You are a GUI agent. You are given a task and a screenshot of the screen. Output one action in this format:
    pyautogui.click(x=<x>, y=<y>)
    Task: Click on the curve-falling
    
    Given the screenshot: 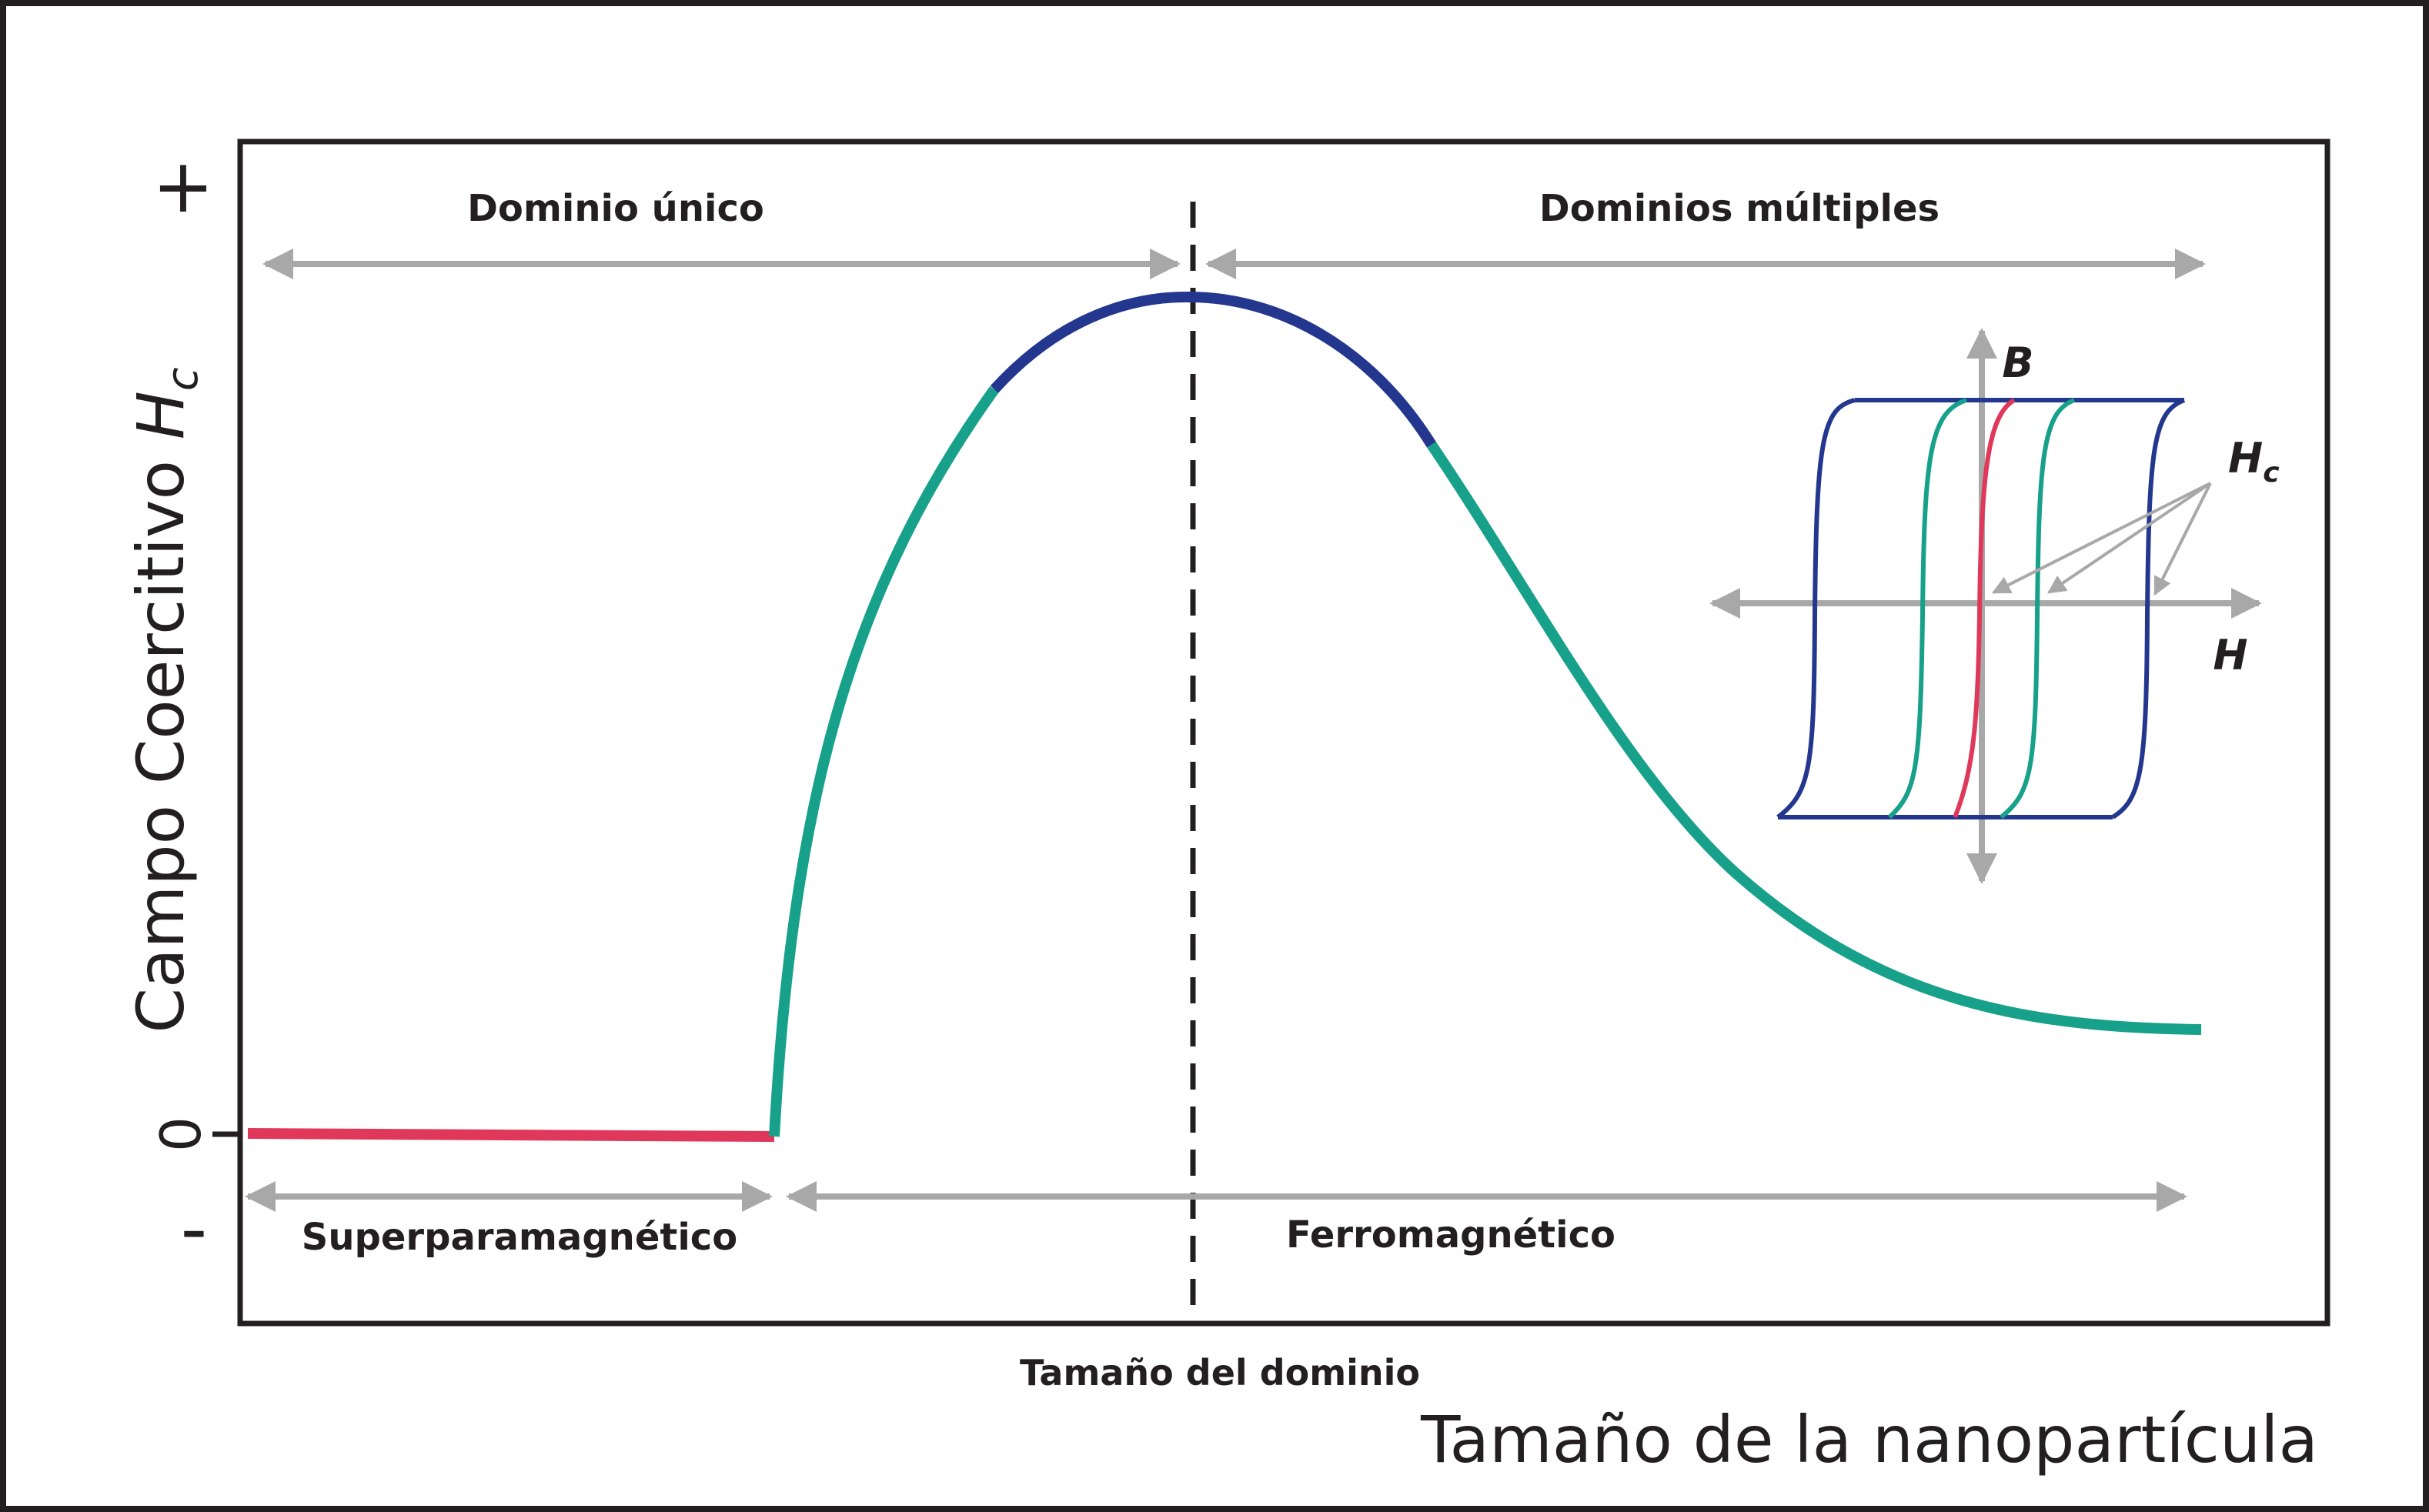 What is the action you would take?
    pyautogui.click(x=1814, y=738)
    